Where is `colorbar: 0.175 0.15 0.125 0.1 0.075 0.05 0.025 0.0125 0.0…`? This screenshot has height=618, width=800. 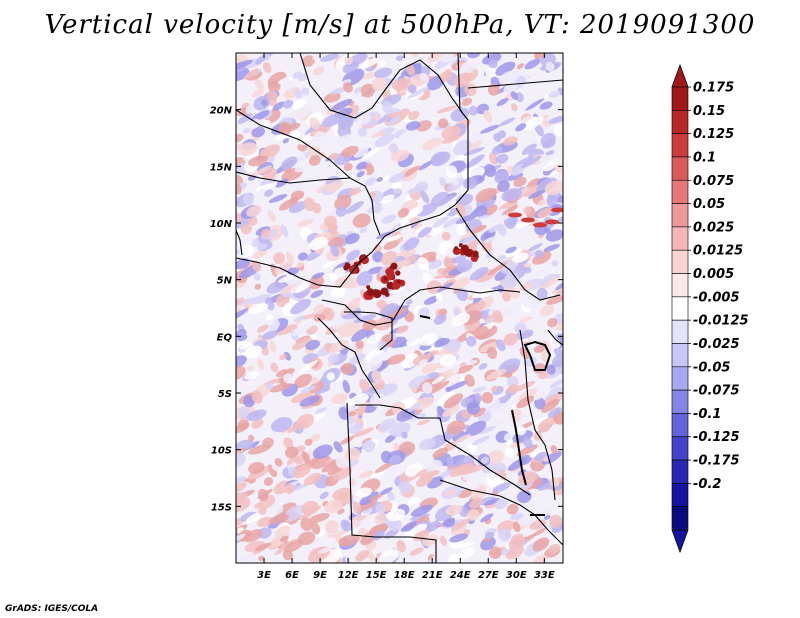
colorbar: 0.175 0.15 0.125 0.1 0.075 0.05 0.025 0.0125 0.0… is located at coordinates (710, 308).